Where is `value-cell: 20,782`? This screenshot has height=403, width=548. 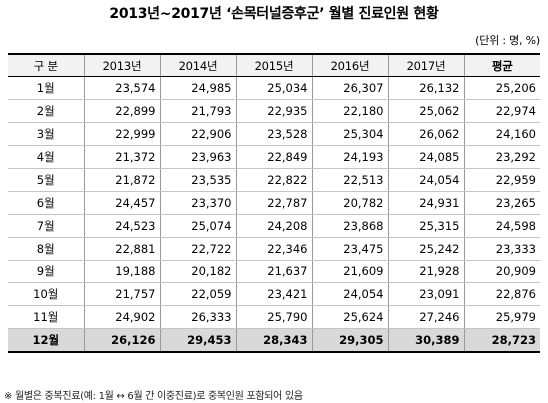
value-cell: 20,782 is located at coordinates (350, 202).